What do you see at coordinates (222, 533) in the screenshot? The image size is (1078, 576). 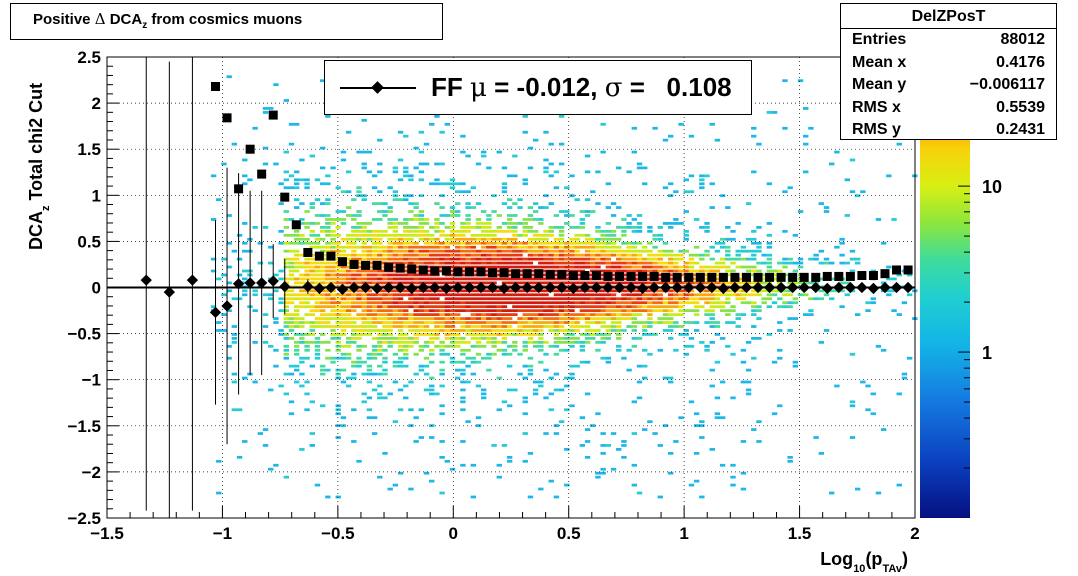 I see `x-tick-label: −1` at bounding box center [222, 533].